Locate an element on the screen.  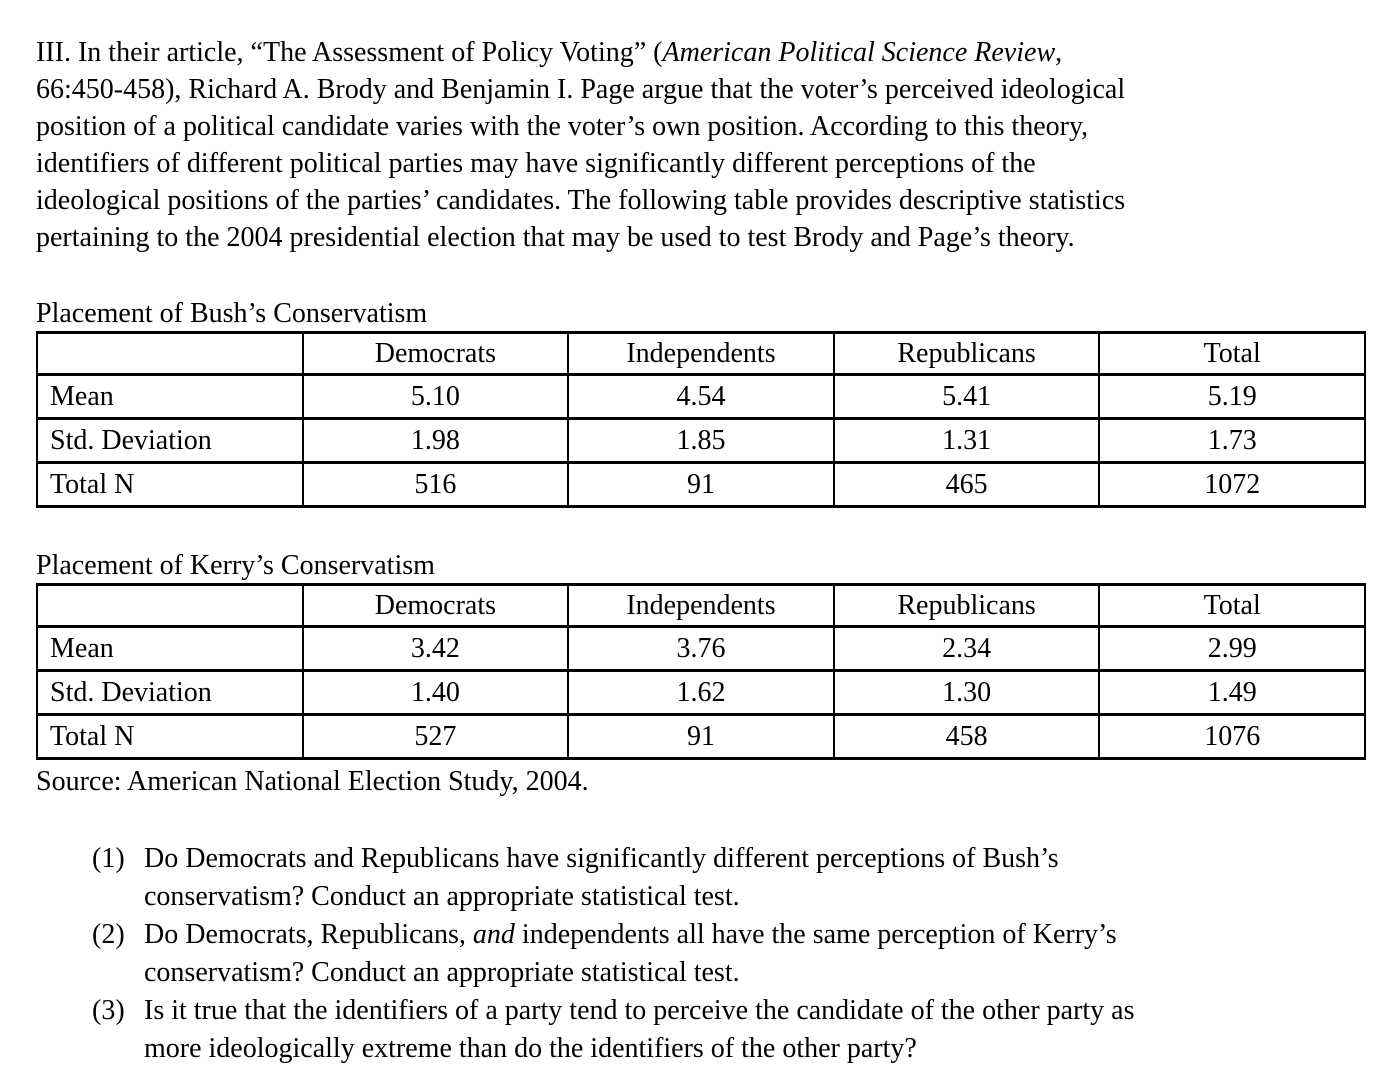
question-number: (1) is located at coordinates (108, 858).